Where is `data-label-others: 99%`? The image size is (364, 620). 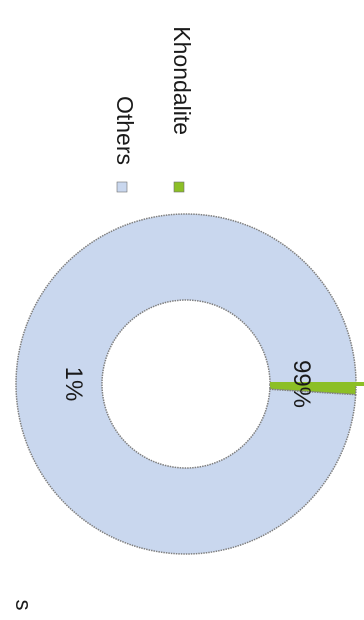 data-label-others: 99% is located at coordinates (301, 384).